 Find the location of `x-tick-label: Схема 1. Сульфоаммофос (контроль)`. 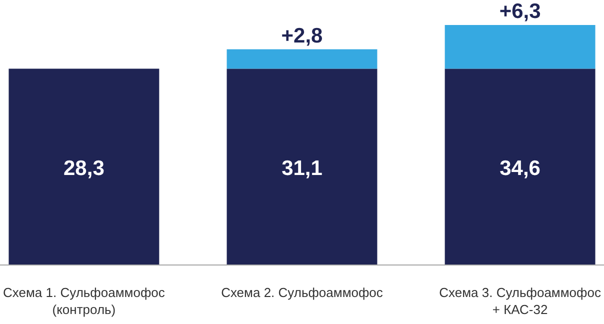

x-tick-label: Схема 1. Сульфоаммофос (контроль) is located at coordinates (84, 301).